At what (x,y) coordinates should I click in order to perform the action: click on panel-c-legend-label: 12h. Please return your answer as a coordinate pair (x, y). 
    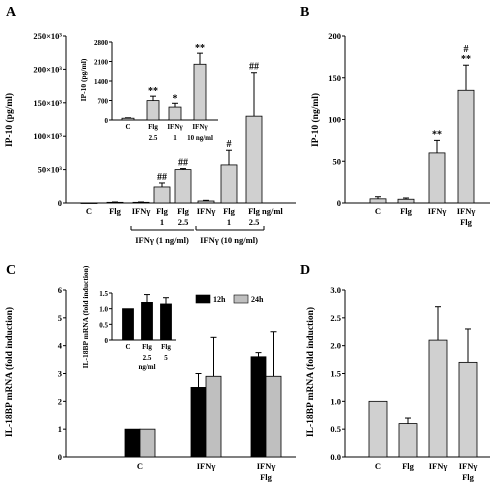
    Looking at the image, I should click on (219, 299).